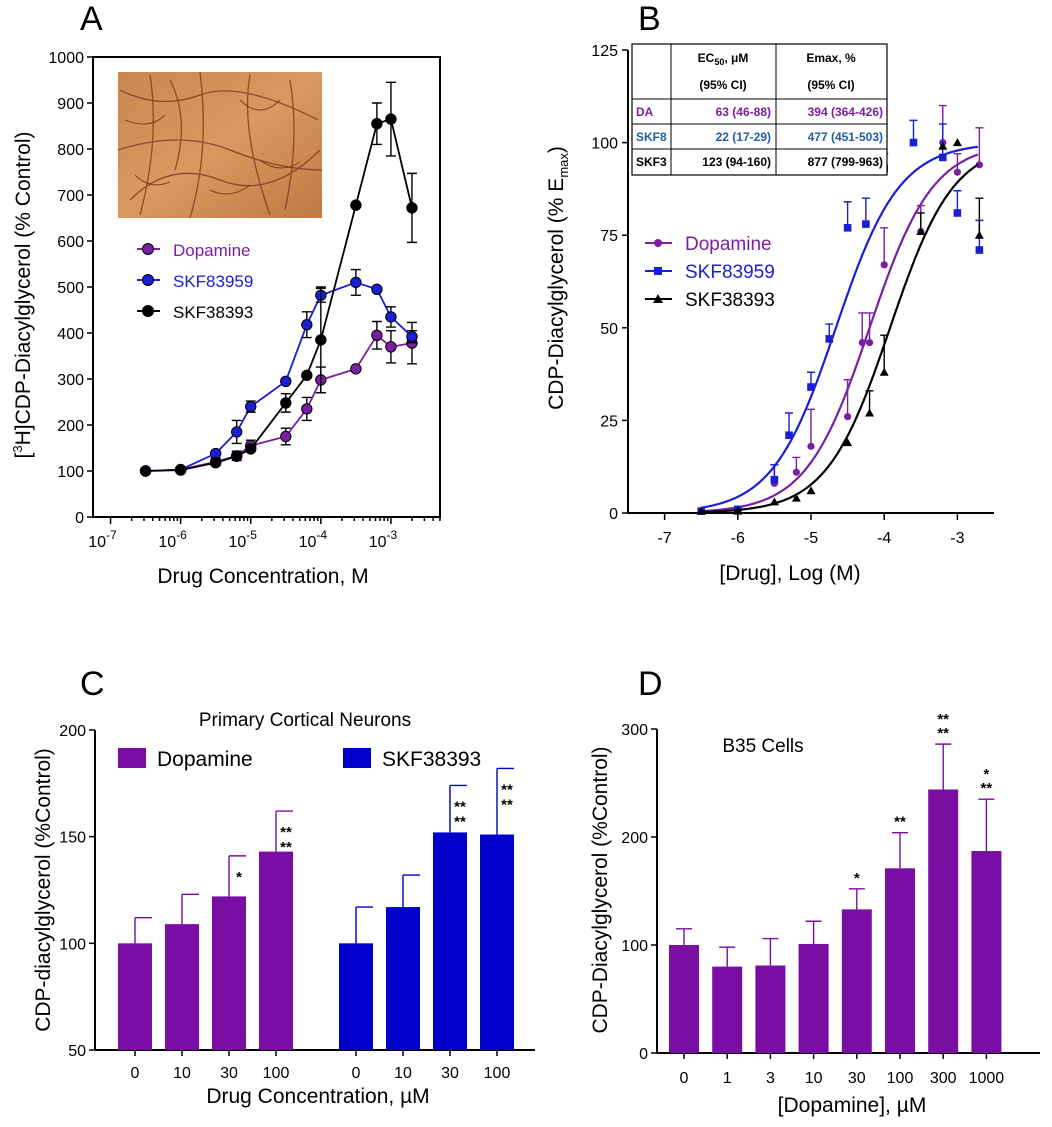 The height and width of the screenshot is (1127, 1052). What do you see at coordinates (450, 1073) in the screenshot?
I see `c-x-tick-label: 30` at bounding box center [450, 1073].